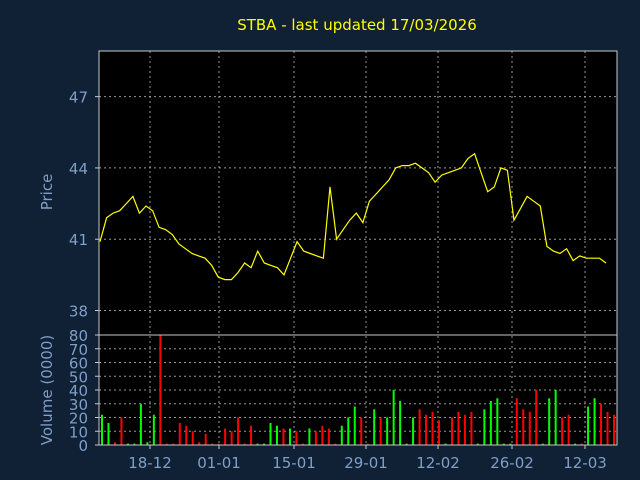 This screenshot has height=480, width=640. I want to click on x-tick-label: 26-02, so click(512, 463).